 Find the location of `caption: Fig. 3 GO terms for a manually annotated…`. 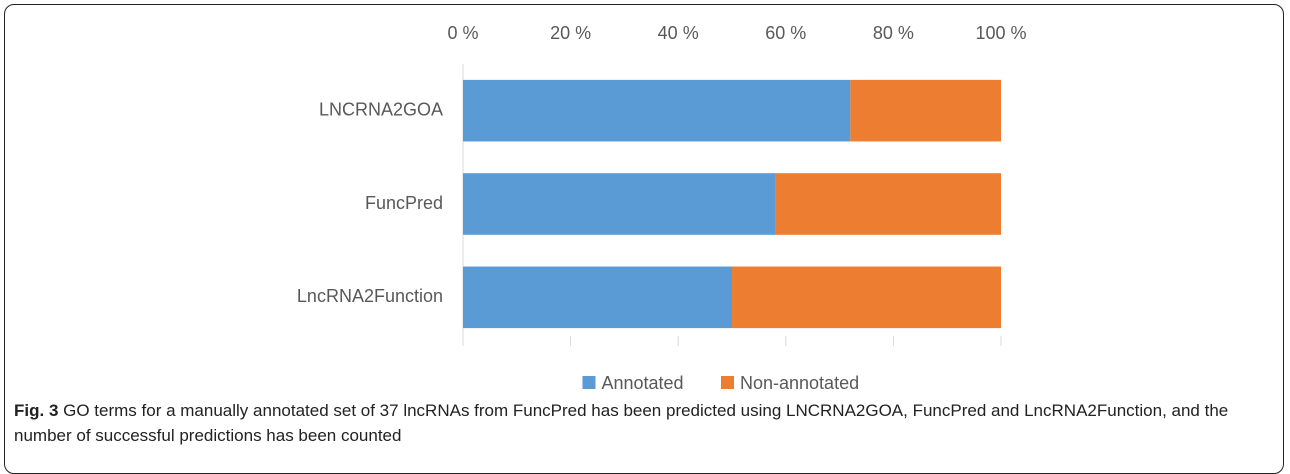

caption: Fig. 3 GO terms for a manually annotated… is located at coordinates (639, 423).